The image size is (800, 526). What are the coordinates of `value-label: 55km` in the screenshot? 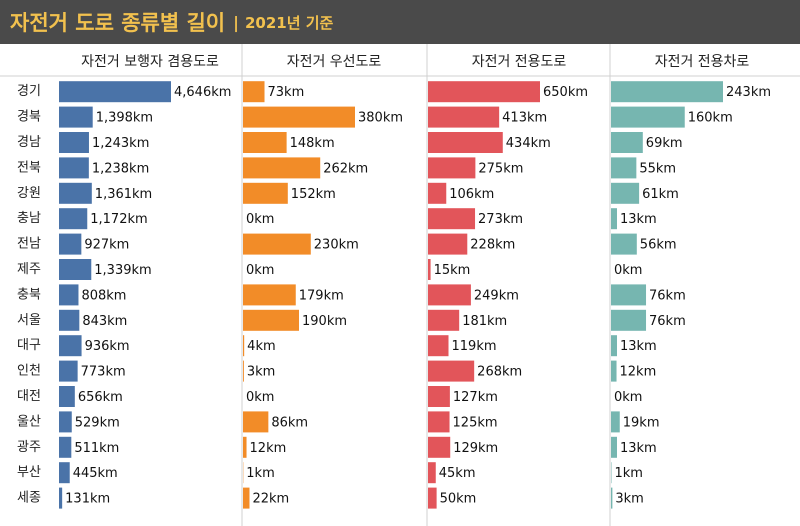 It's located at (657, 168).